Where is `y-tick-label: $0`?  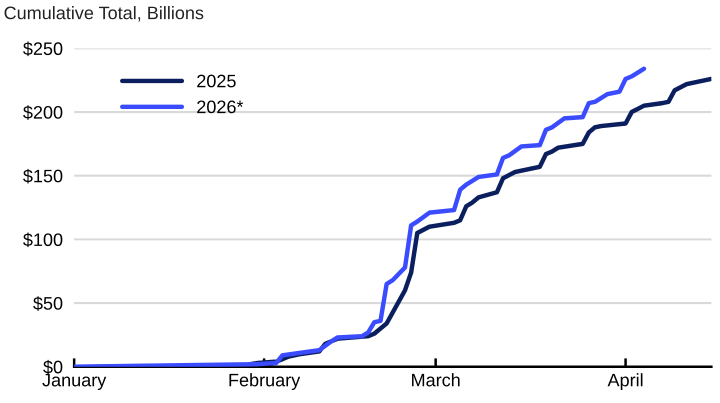
y-tick-label: $0 is located at coordinates (52, 367).